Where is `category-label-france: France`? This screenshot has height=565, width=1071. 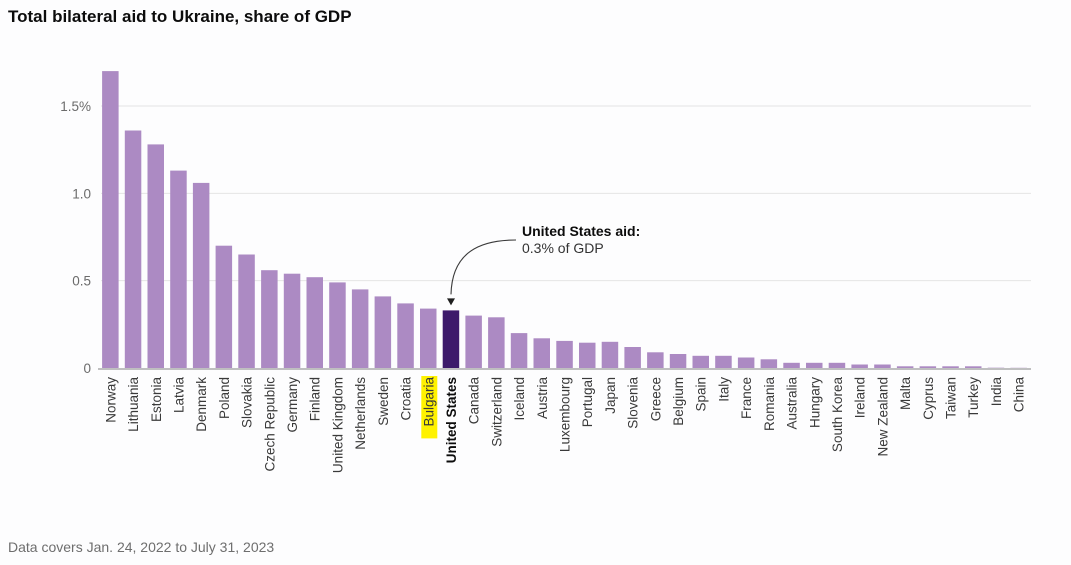
category-label-france: France is located at coordinates (746, 398).